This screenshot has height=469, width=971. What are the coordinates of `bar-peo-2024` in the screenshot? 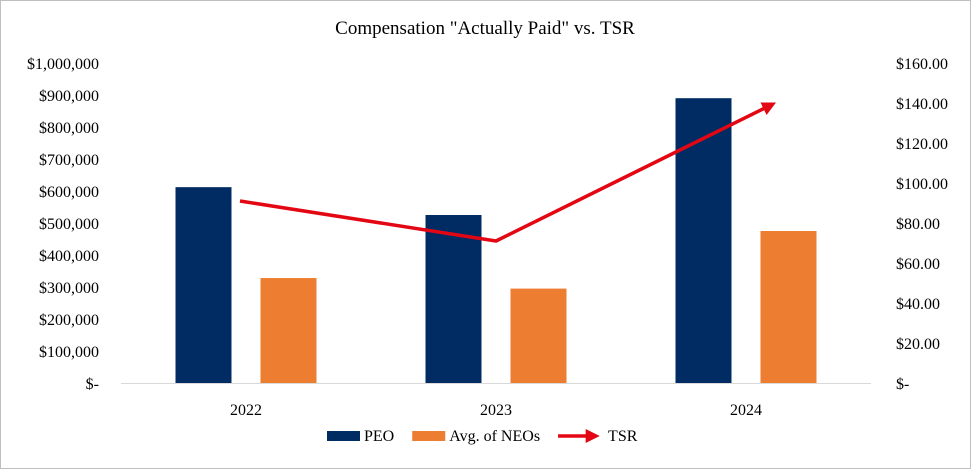 It's located at (703, 240).